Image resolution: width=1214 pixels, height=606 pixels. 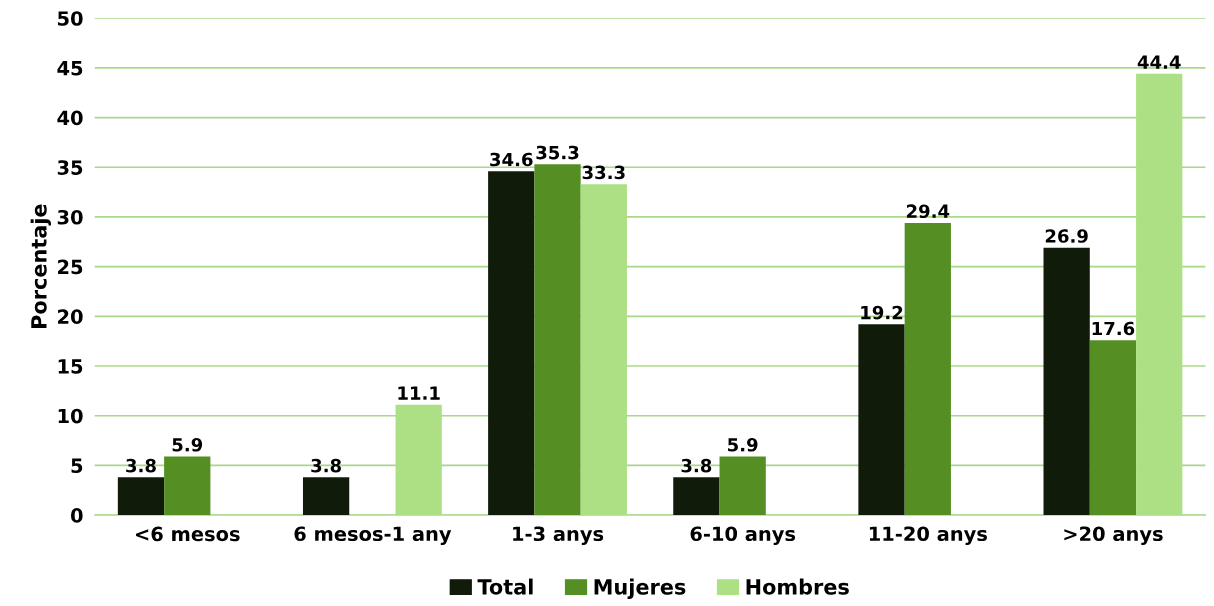 I want to click on x-tick-label: <6 mesos, so click(x=188, y=534).